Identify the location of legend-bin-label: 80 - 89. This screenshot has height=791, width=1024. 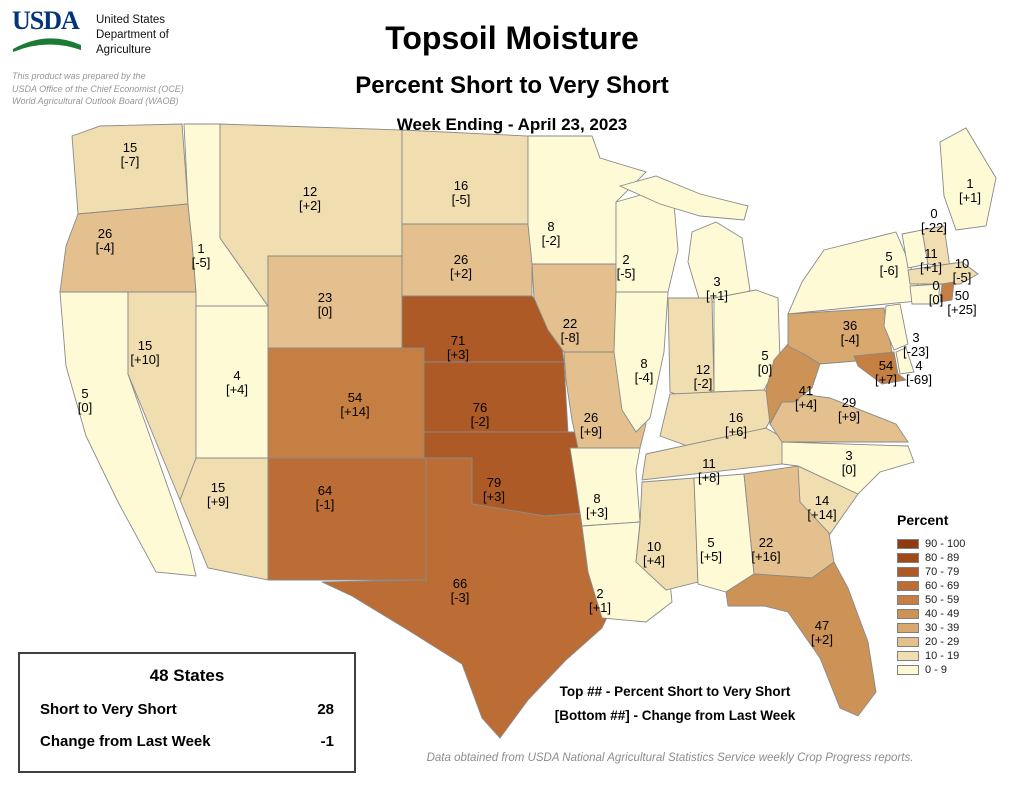
(942, 558).